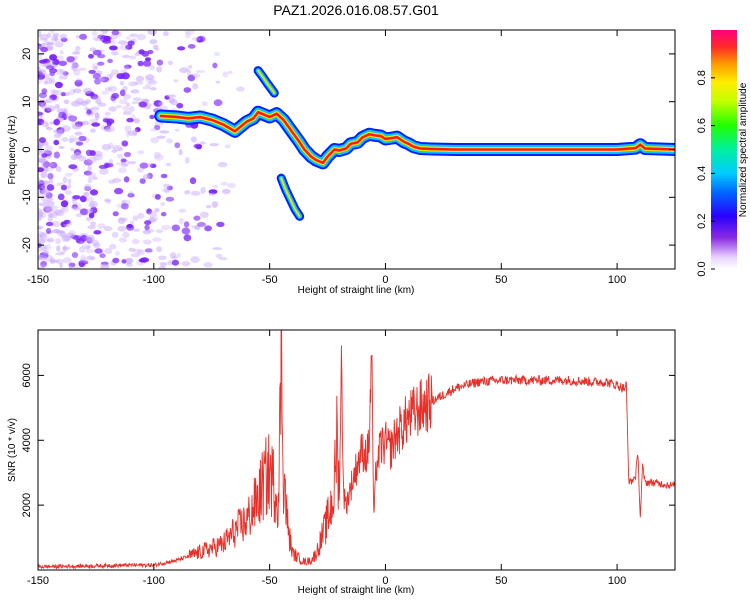 The width and height of the screenshot is (750, 605). I want to click on x-tick-label: 50, so click(501, 280).